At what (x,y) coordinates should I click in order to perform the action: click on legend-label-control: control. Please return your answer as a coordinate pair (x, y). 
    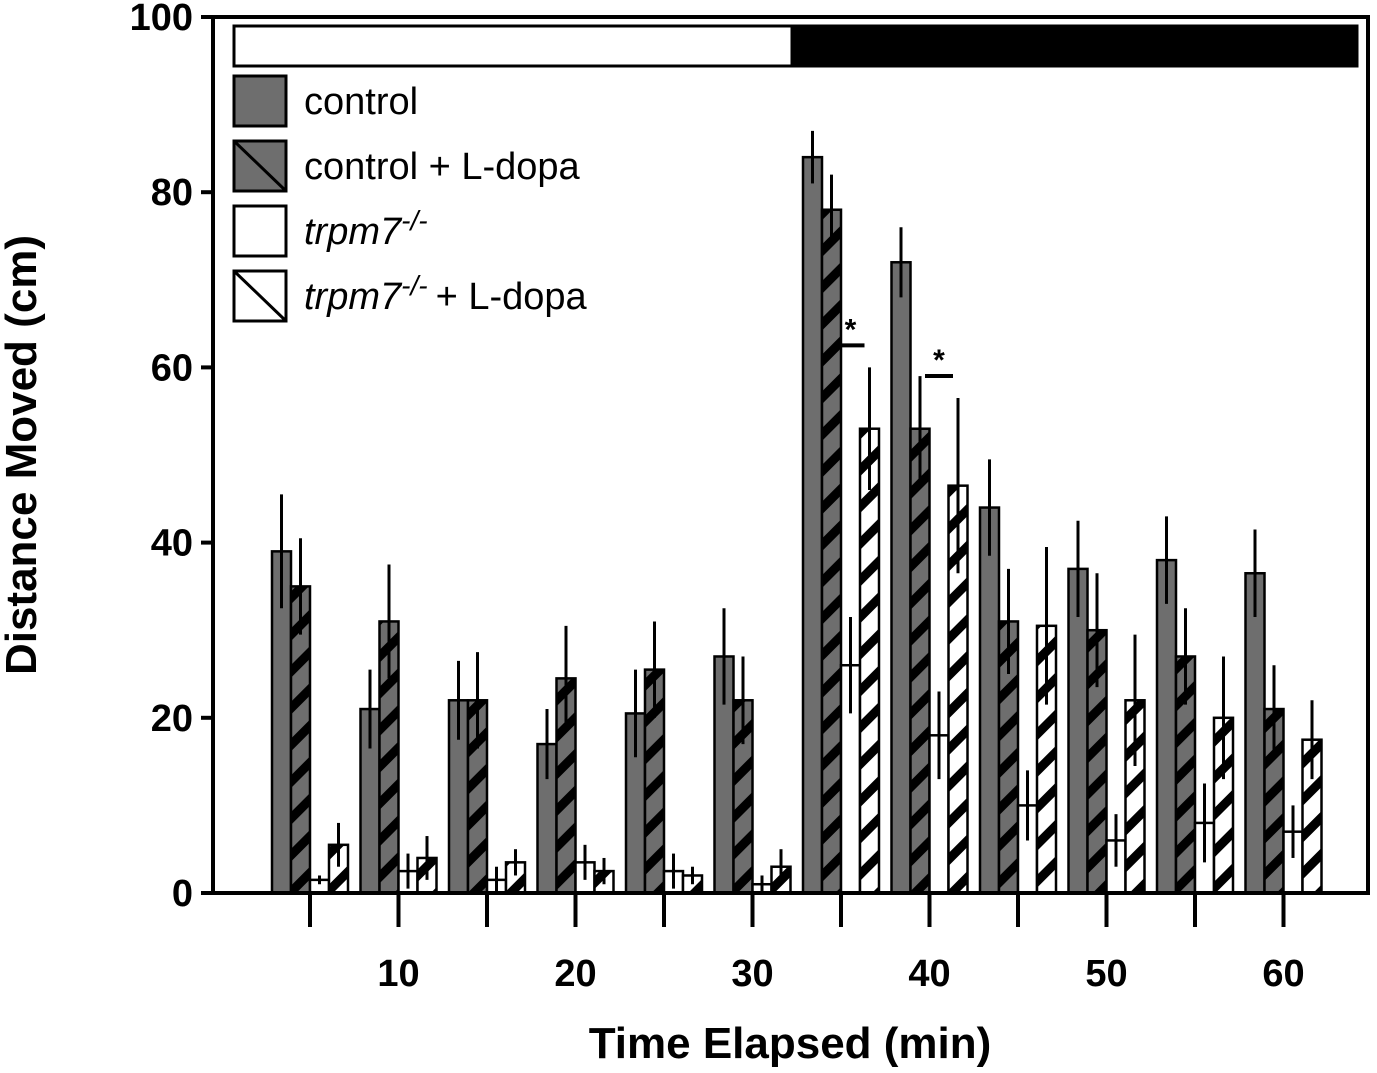
    Looking at the image, I should click on (361, 102).